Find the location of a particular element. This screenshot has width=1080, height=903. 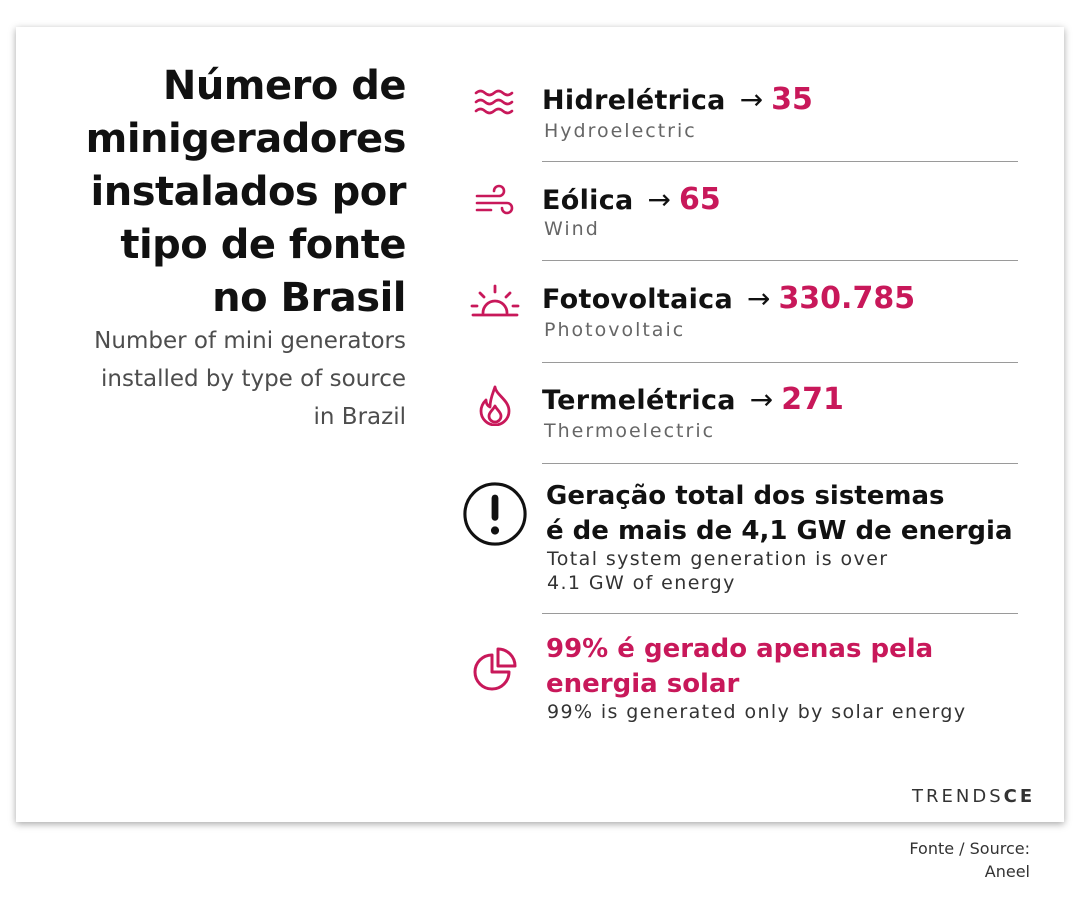

source-value: 271 is located at coordinates (812, 399).